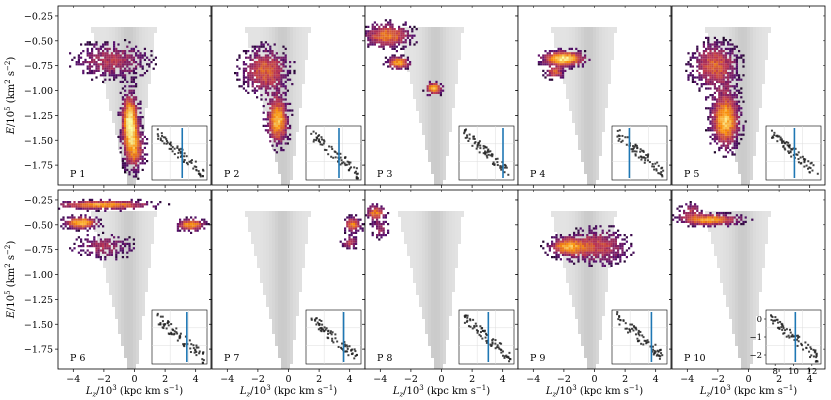  What do you see at coordinates (593, 96) in the screenshot?
I see `panel-4: P 4` at bounding box center [593, 96].